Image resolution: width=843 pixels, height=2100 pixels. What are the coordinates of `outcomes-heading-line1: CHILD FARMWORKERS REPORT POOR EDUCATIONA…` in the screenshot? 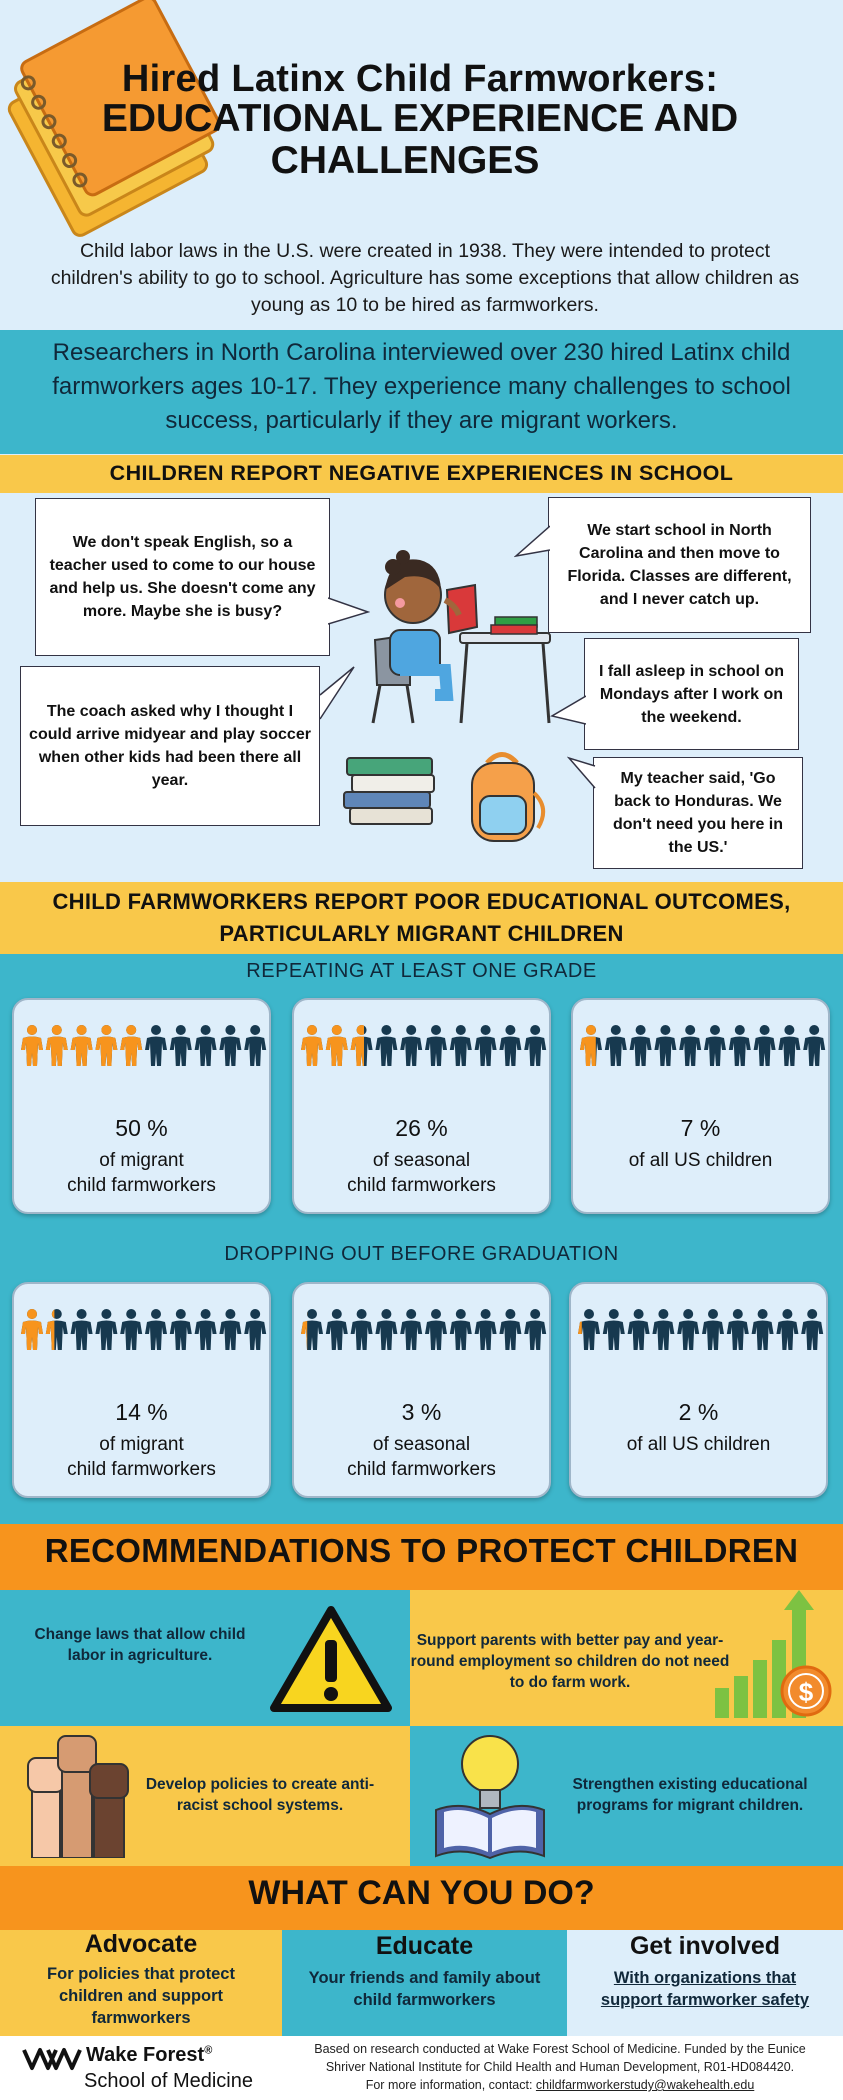 It's located at (421, 901).